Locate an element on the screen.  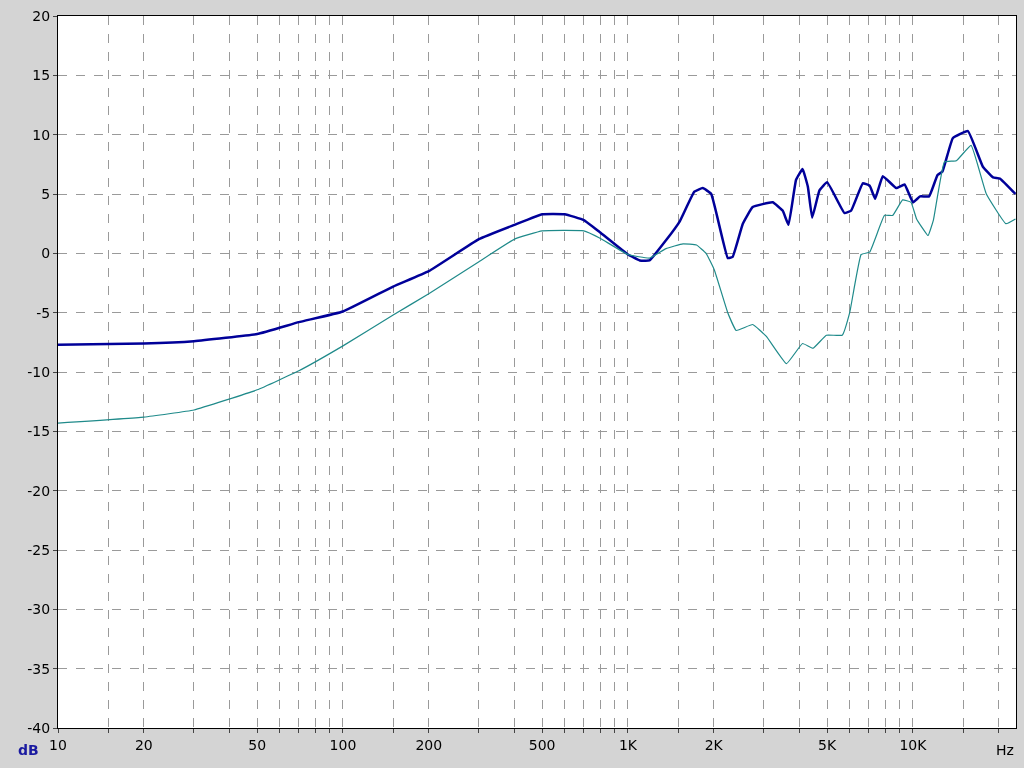
y-tick-label: -15 is located at coordinates (39, 431).